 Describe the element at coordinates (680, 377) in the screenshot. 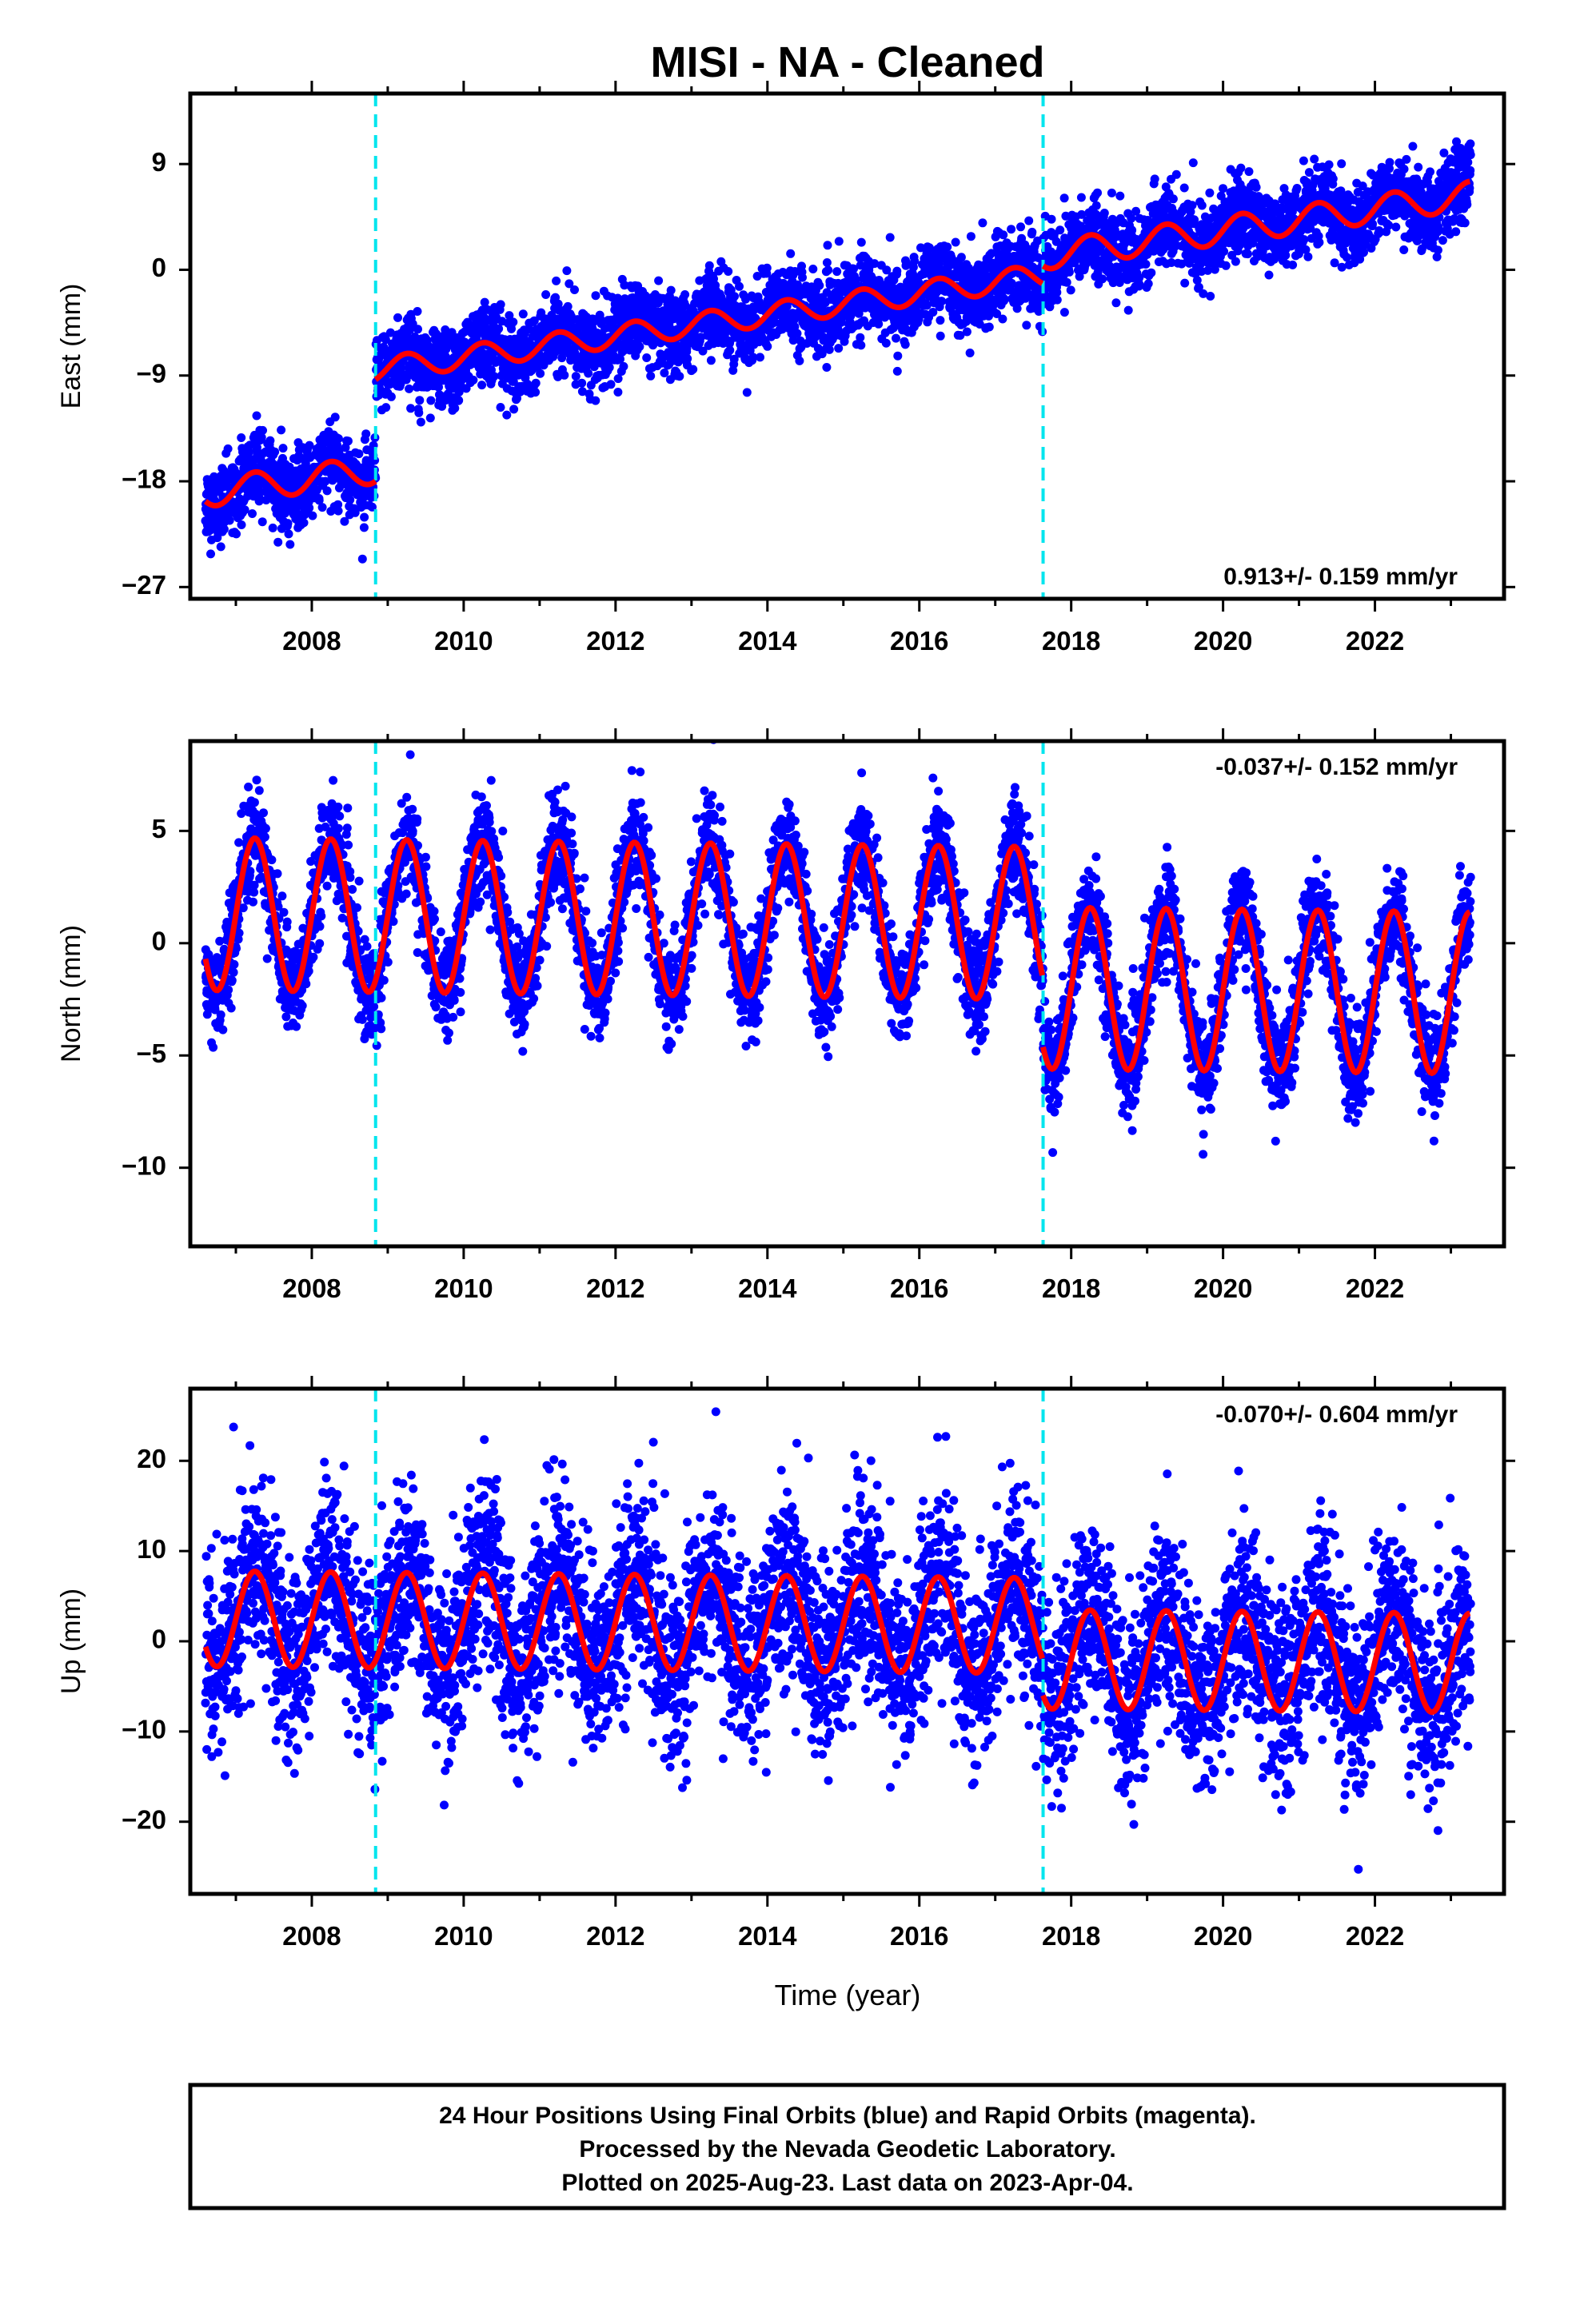

I see `data-point-2010` at that location.